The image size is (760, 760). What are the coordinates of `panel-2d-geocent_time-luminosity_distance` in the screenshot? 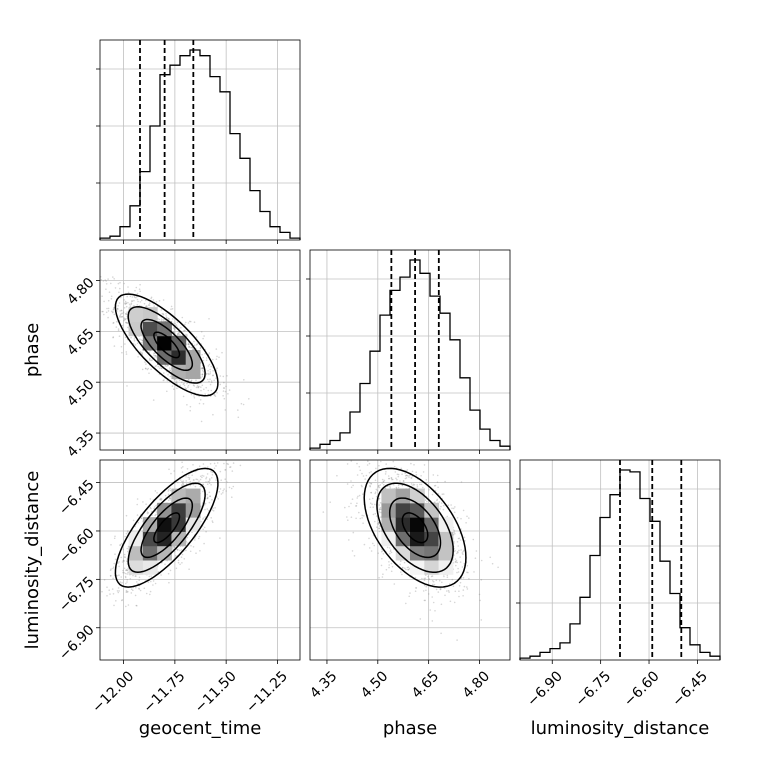 It's located at (168, 527).